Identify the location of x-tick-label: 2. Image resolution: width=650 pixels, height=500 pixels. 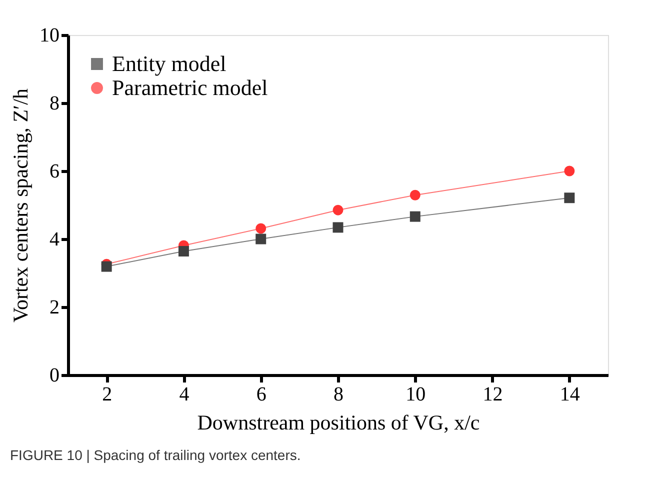
(107, 395).